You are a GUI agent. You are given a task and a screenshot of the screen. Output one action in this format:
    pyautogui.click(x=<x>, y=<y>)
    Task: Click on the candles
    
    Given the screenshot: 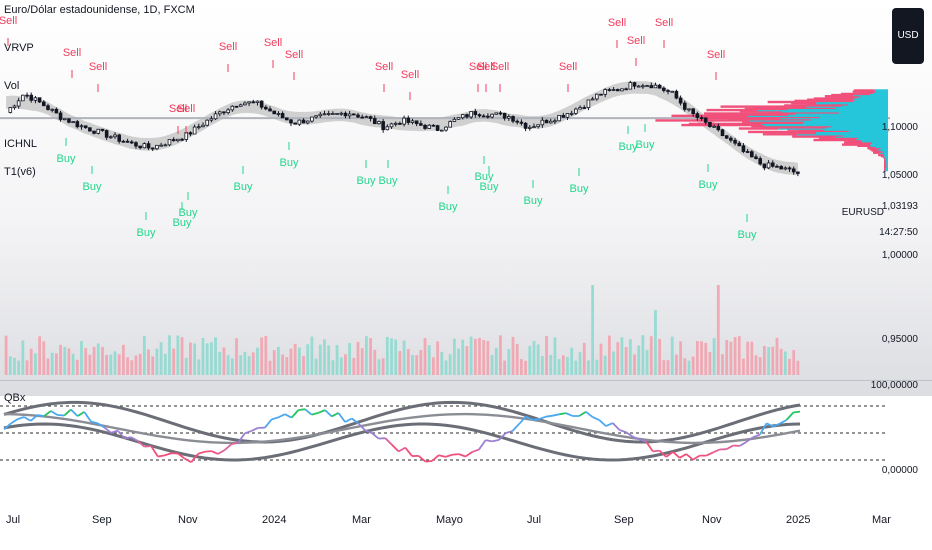 What is the action you would take?
    pyautogui.click(x=404, y=128)
    